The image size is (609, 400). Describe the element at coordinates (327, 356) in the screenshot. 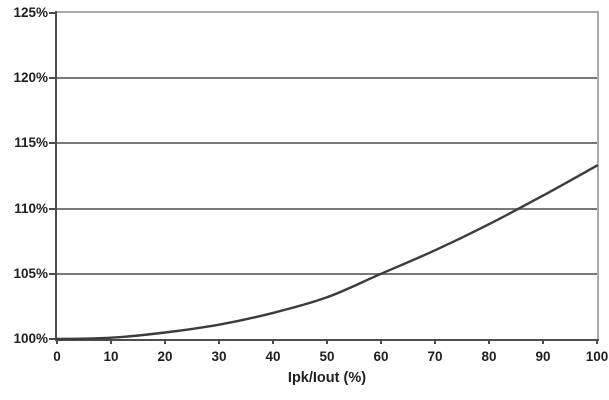

I see `x-tick-label: 50` at that location.